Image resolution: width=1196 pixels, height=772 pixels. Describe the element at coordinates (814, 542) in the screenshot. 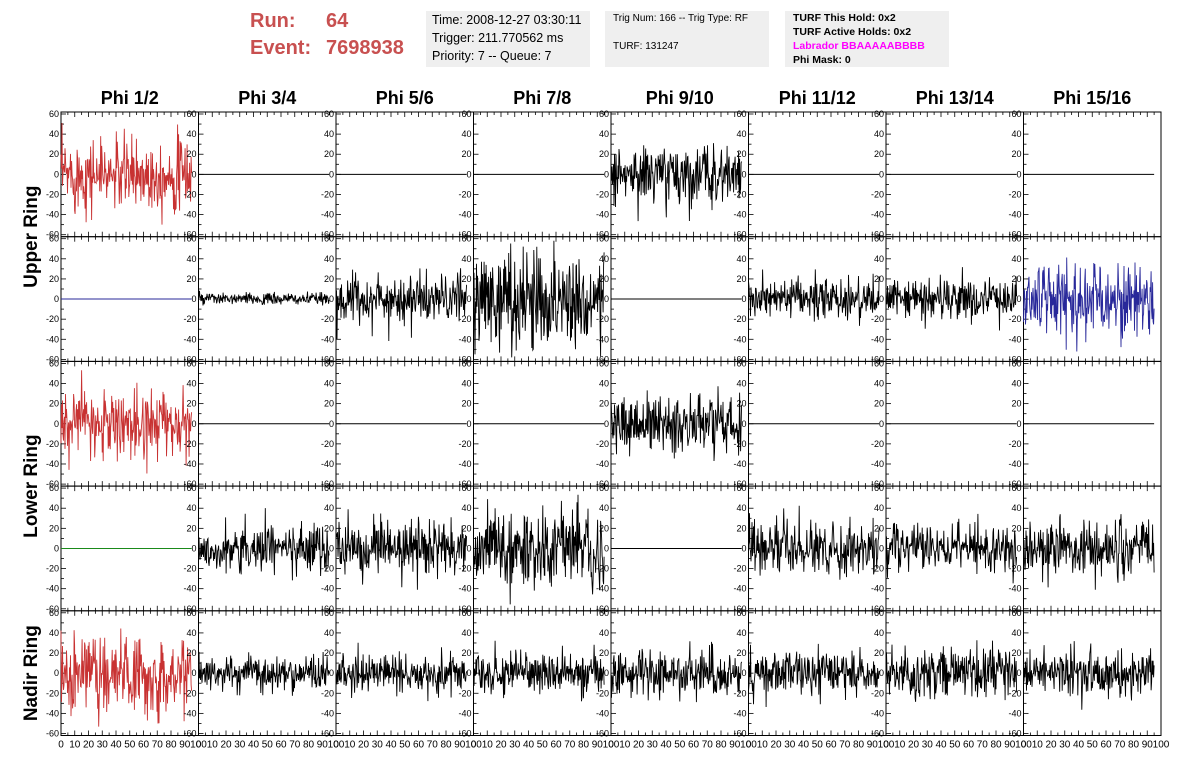

I see `waveform-r4-c6` at that location.